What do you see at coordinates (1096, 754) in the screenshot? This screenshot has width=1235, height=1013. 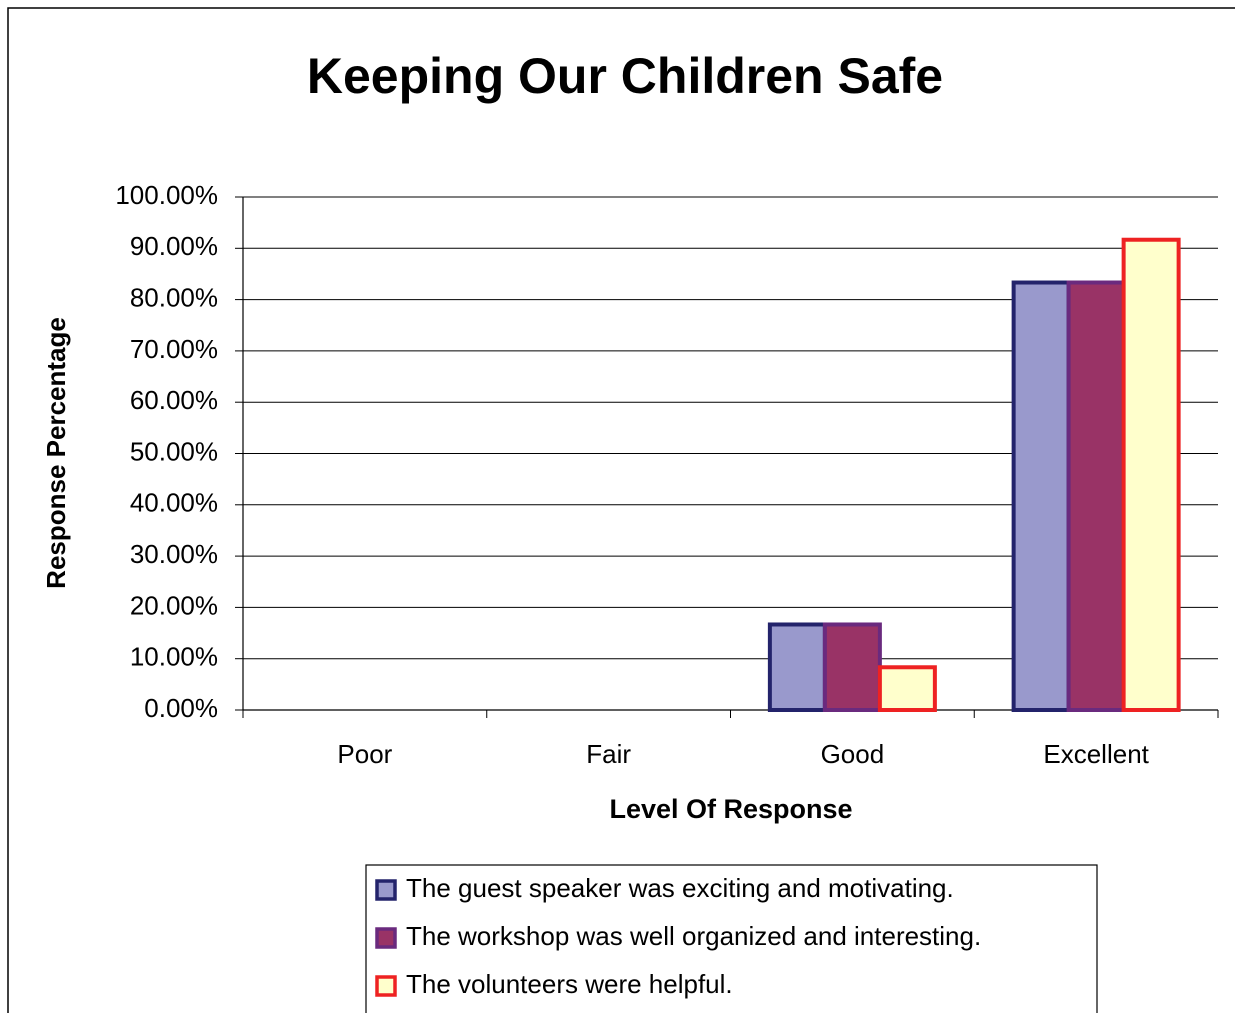 I see `x-tick-label: Excellent` at bounding box center [1096, 754].